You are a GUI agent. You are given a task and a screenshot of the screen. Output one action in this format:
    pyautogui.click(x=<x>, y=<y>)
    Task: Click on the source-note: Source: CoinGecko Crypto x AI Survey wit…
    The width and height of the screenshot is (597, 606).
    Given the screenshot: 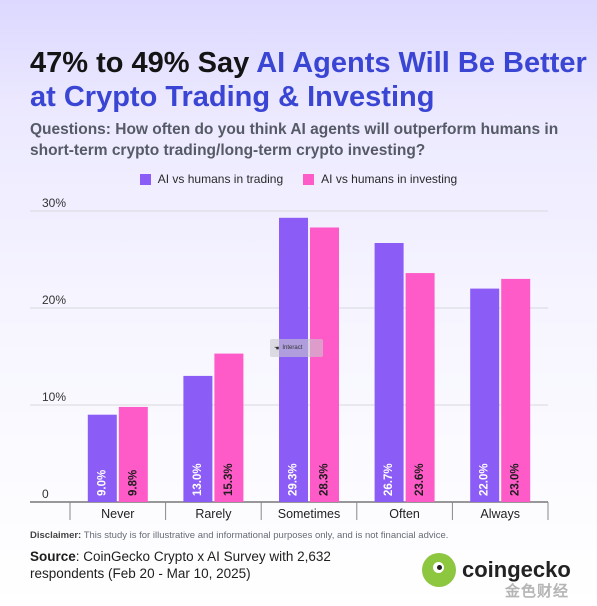 What is the action you would take?
    pyautogui.click(x=210, y=565)
    